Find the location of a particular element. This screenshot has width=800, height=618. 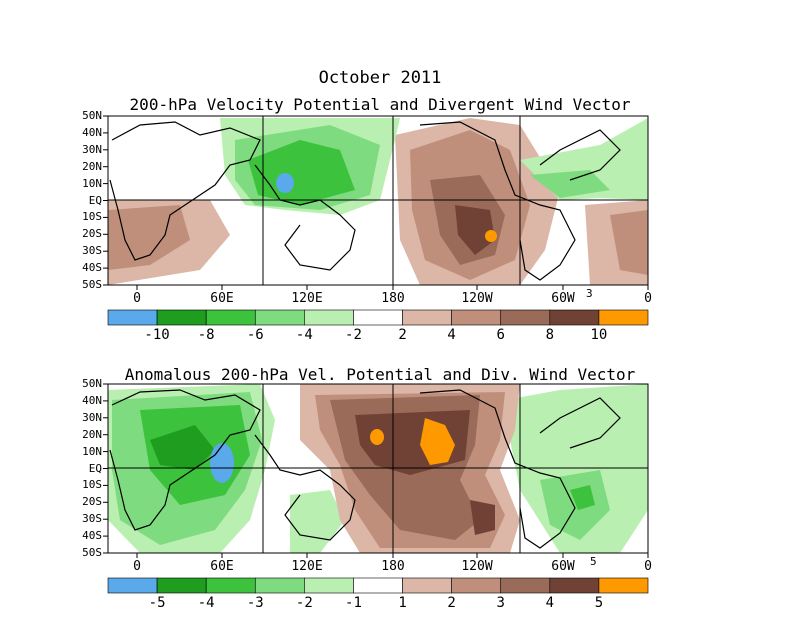

panel2-lat-label: EQ is located at coordinates (95, 468).